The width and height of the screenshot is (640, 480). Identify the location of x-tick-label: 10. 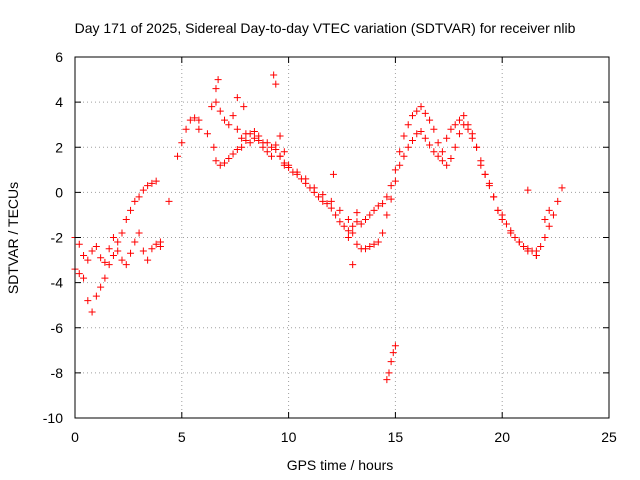
(289, 437).